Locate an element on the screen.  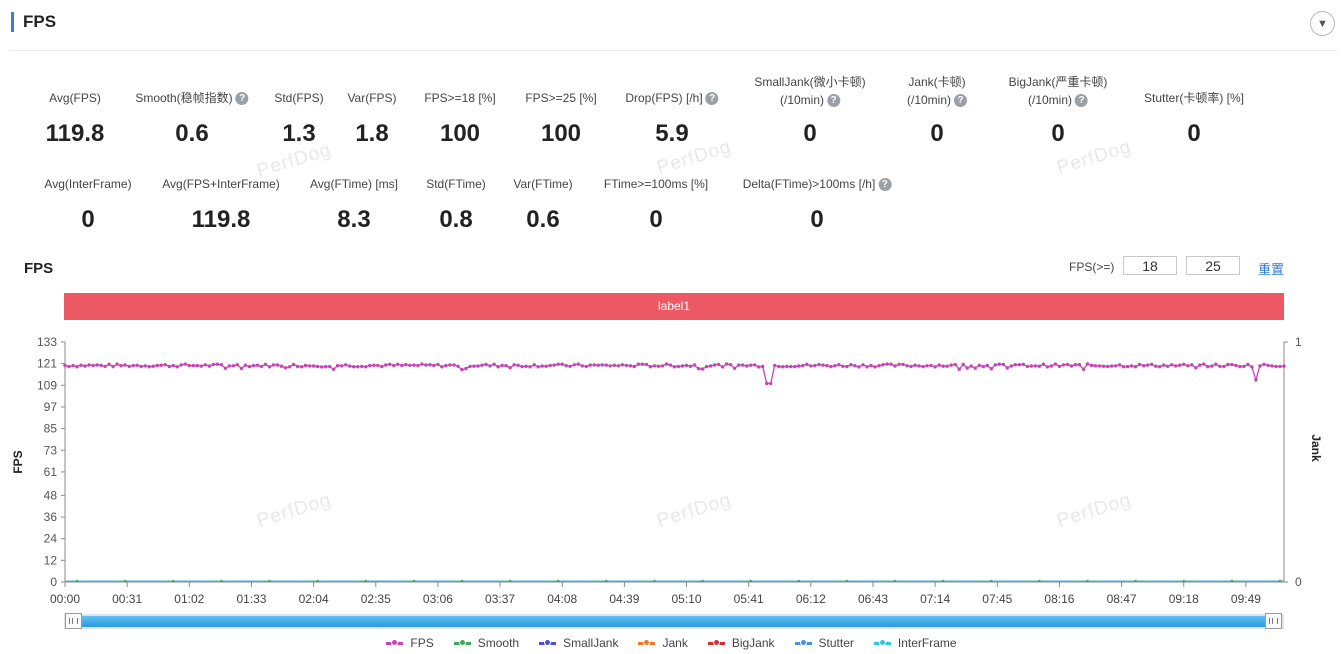
stat-value: 8.3 is located at coordinates (354, 219).